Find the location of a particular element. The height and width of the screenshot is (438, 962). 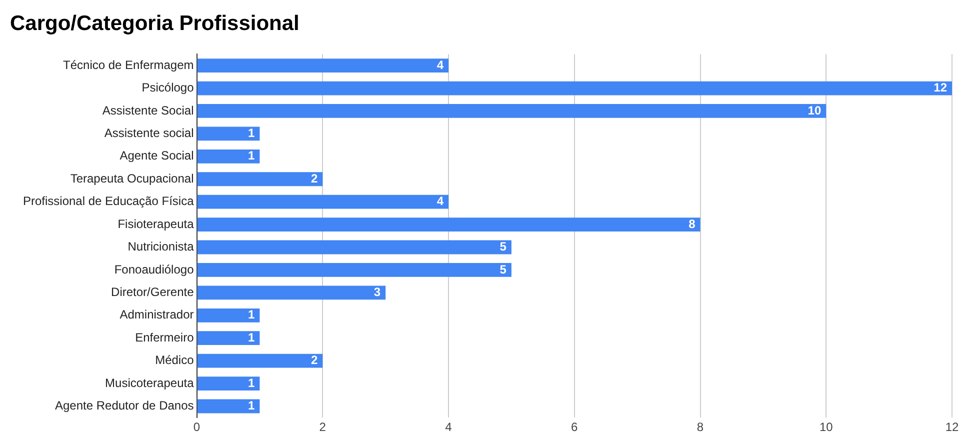

y-tick-label: Assistente Social is located at coordinates (148, 110).